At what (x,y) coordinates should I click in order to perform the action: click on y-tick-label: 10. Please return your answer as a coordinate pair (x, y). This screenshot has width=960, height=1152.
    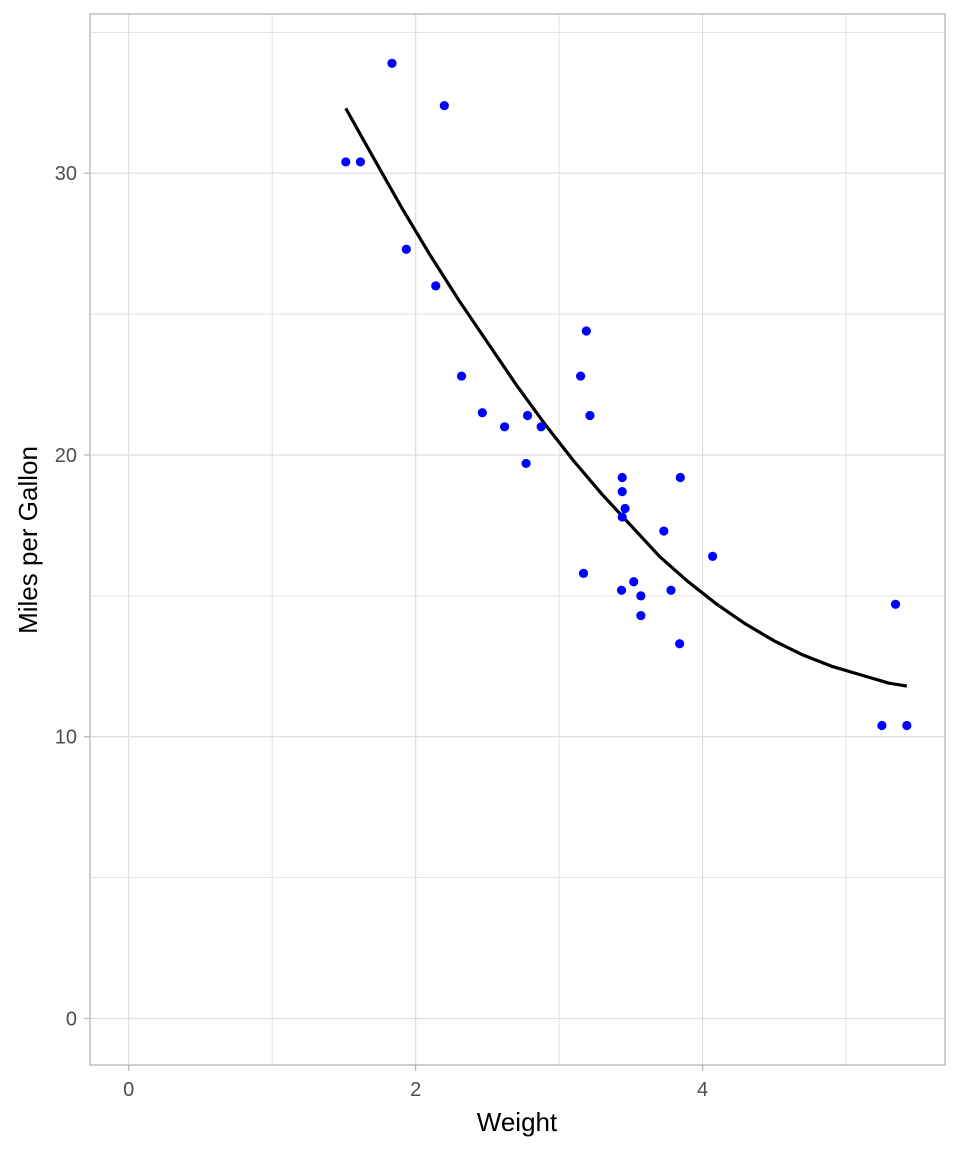
    Looking at the image, I should click on (66, 738).